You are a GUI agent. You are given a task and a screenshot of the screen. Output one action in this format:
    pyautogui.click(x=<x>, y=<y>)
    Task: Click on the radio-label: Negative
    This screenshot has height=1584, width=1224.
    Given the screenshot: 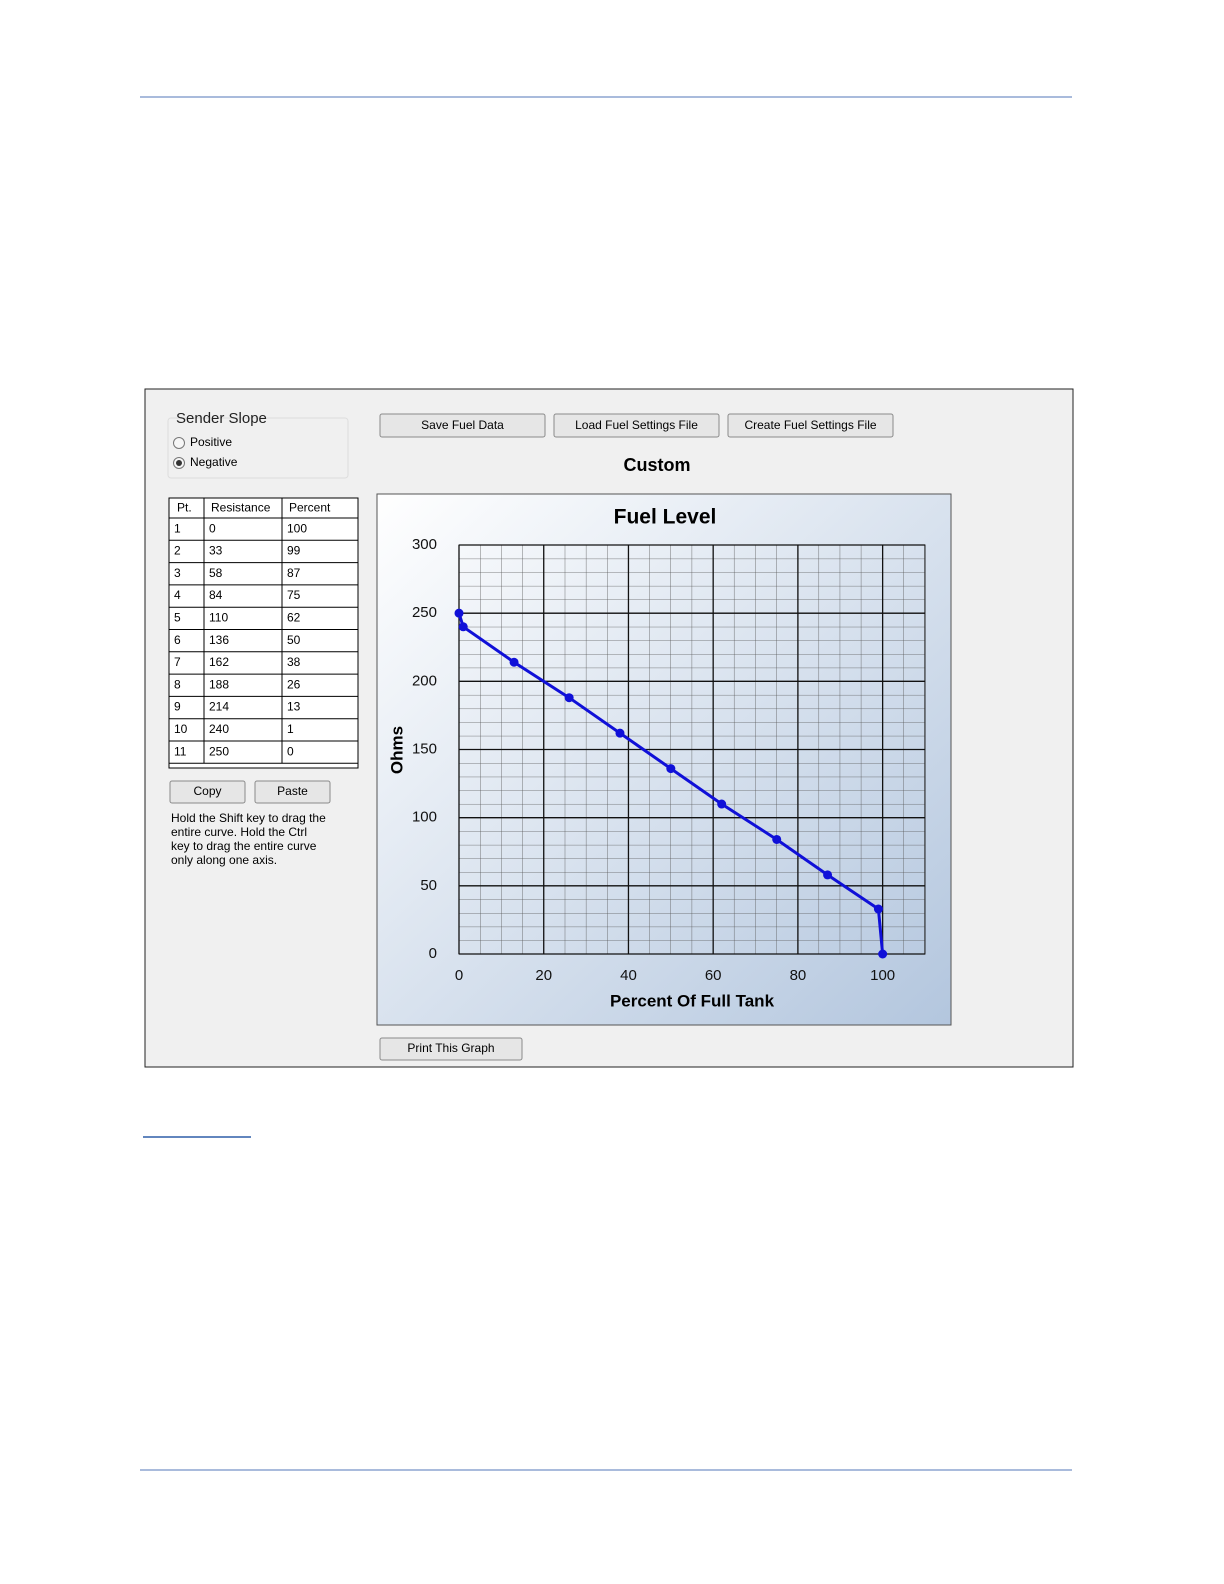 What is the action you would take?
    pyautogui.click(x=214, y=462)
    